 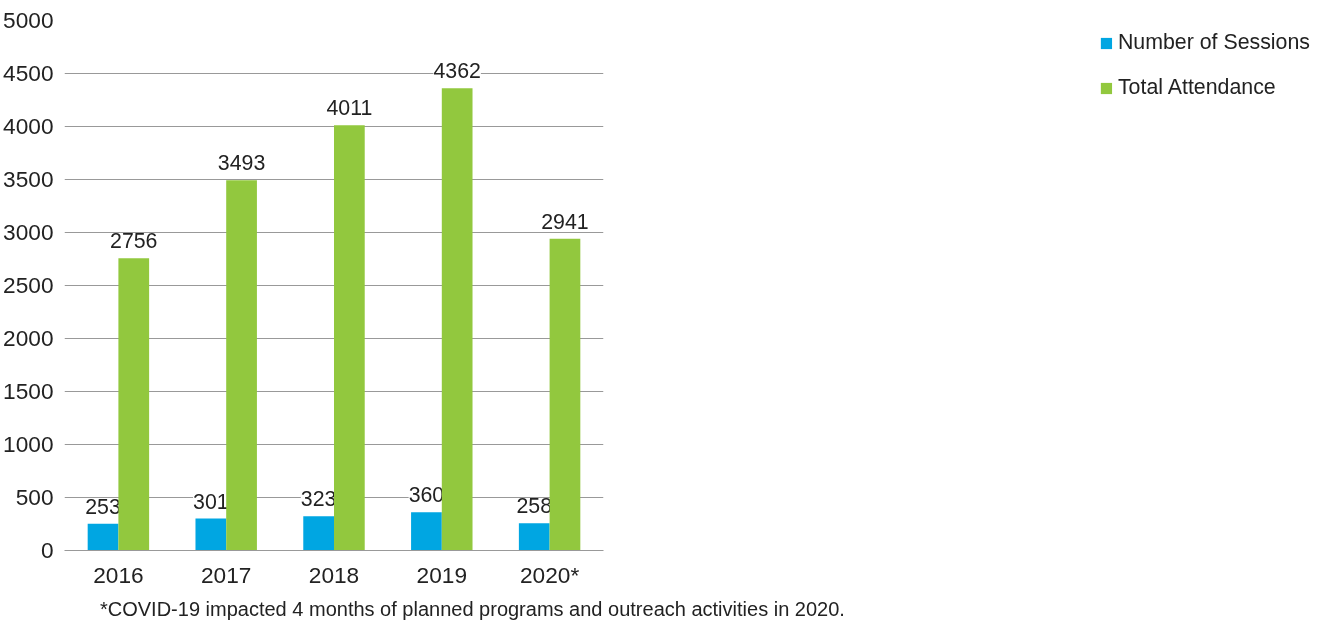 What do you see at coordinates (28, 232) in the screenshot?
I see `y-tick-label: 3000` at bounding box center [28, 232].